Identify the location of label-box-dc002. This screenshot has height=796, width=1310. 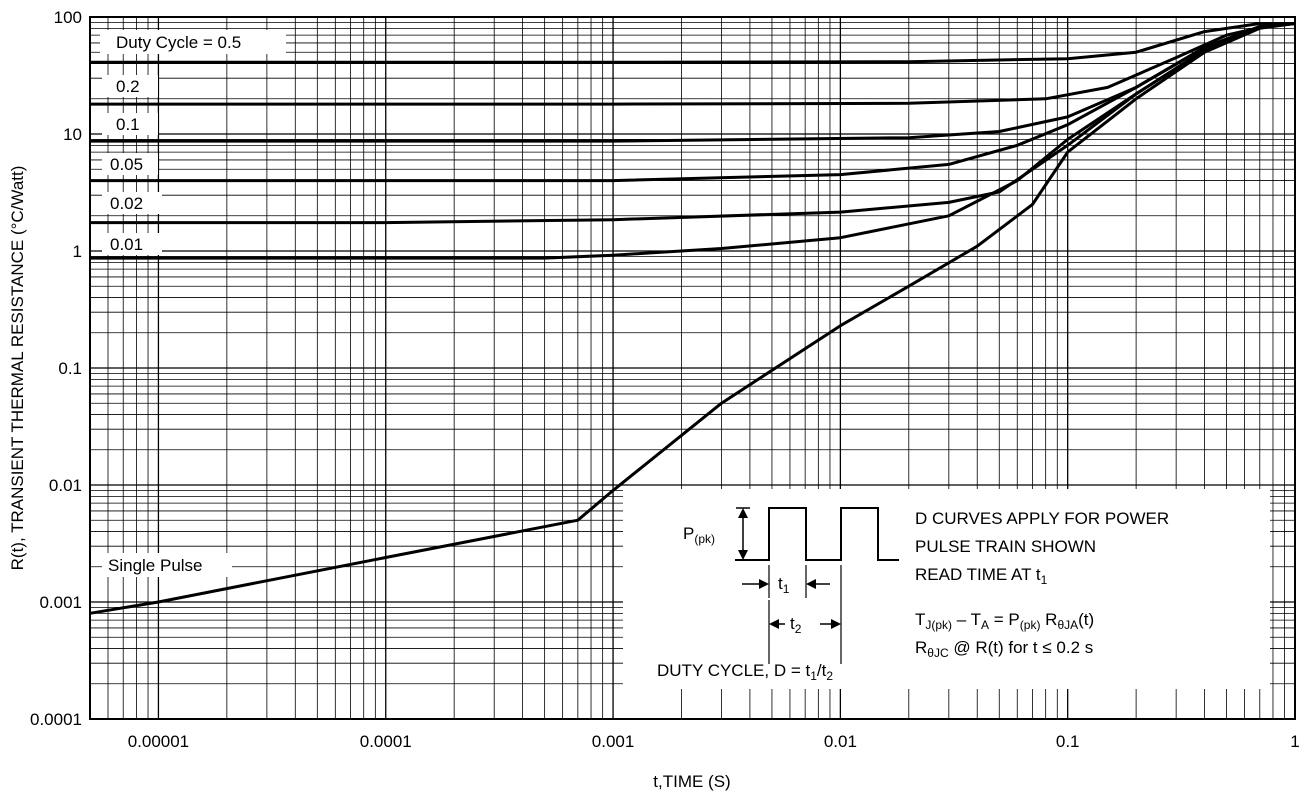
(132, 203).